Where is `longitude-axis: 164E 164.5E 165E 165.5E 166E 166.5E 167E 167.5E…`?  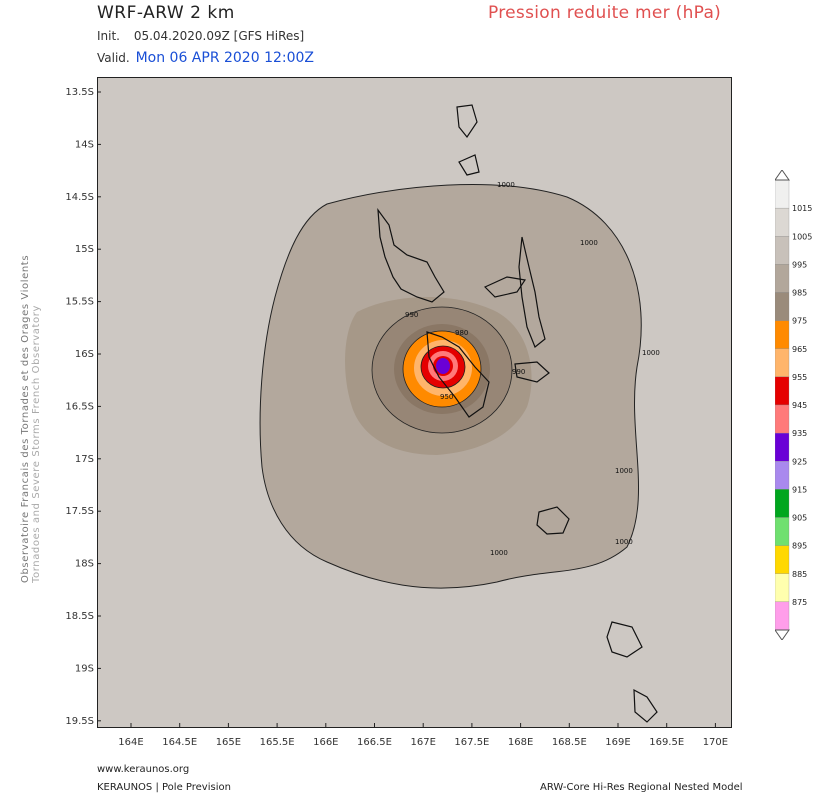
longitude-axis: 164E 164.5E 165E 165.5E 166E 166.5E 167E 167.5E… is located at coordinates (423, 735).